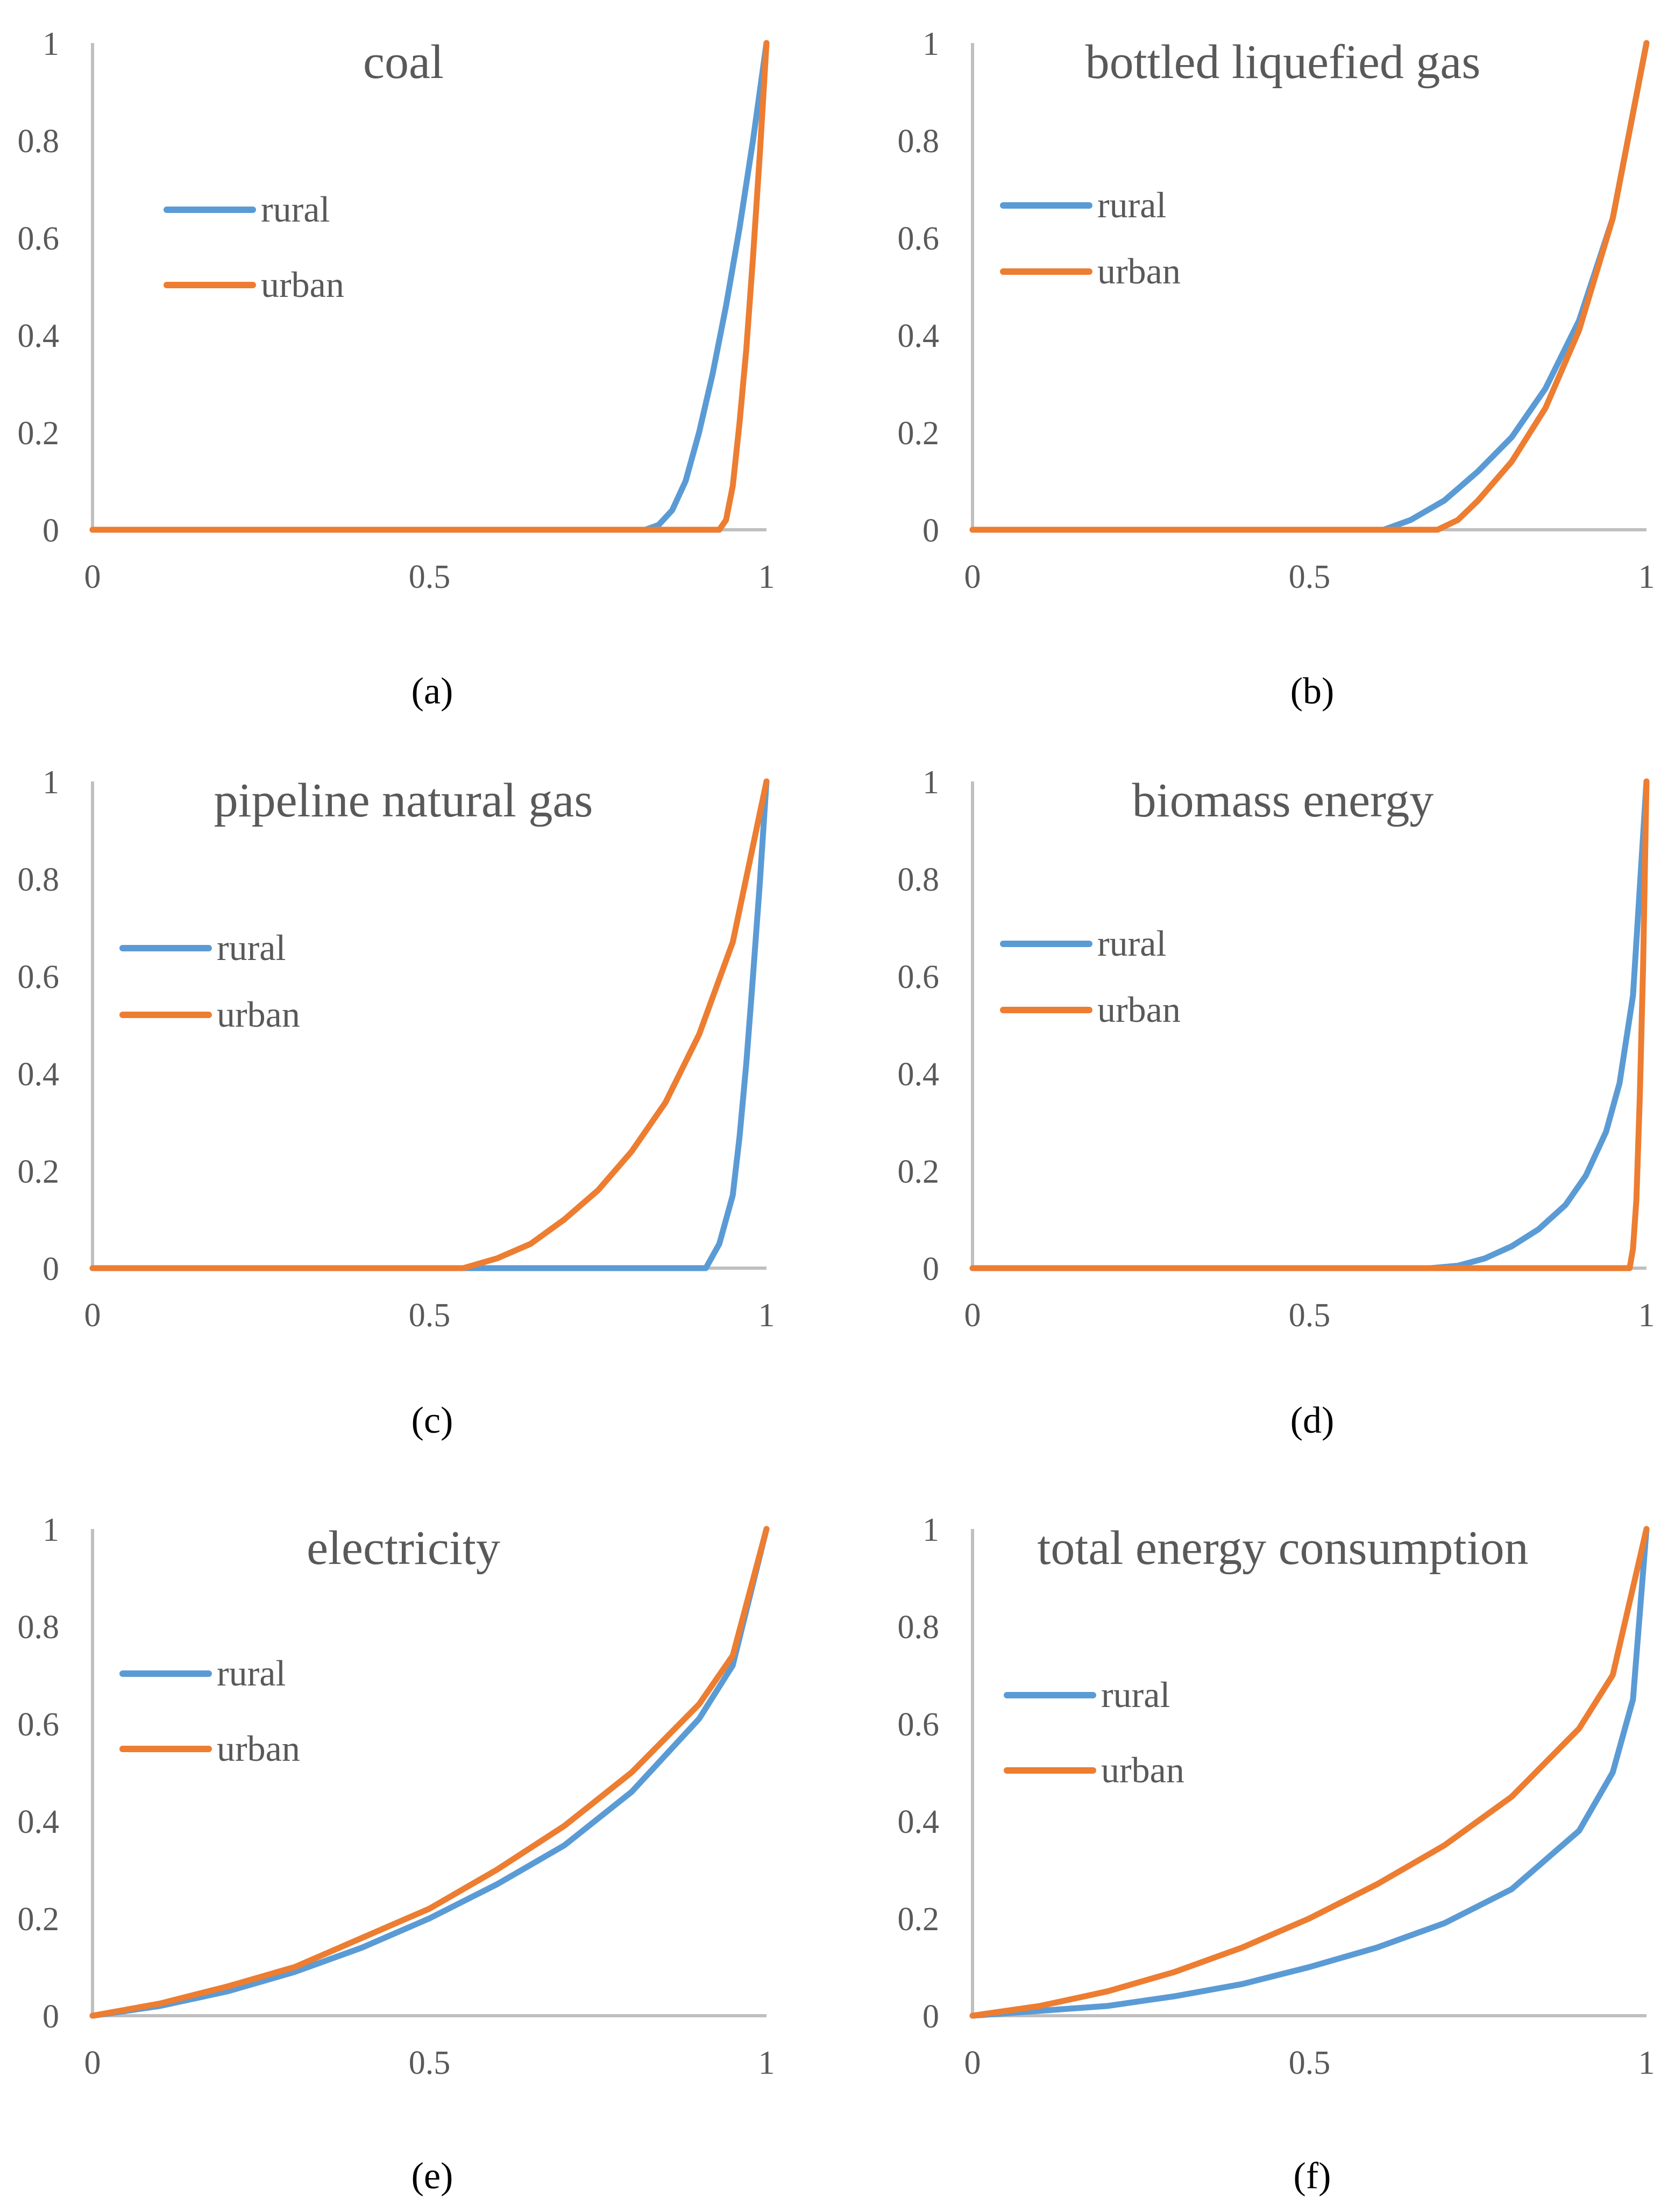  I want to click on chart-title: biomass energy, so click(1283, 800).